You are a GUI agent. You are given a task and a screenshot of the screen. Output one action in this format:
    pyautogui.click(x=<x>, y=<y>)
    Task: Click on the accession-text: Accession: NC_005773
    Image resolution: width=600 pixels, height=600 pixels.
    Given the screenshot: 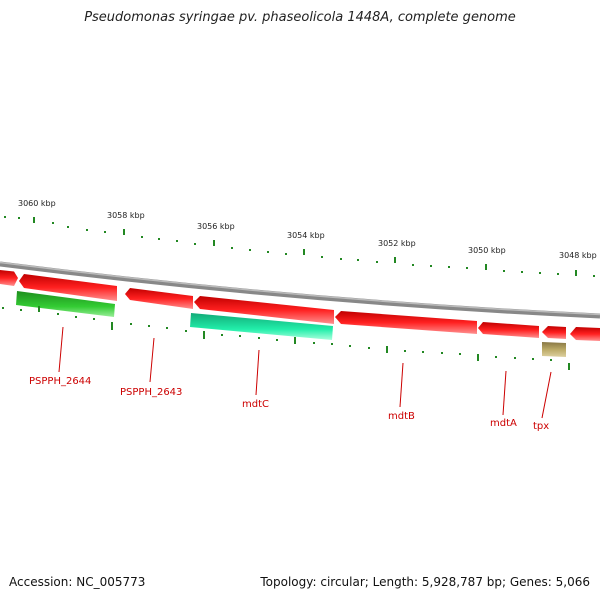 What is the action you would take?
    pyautogui.click(x=77, y=582)
    